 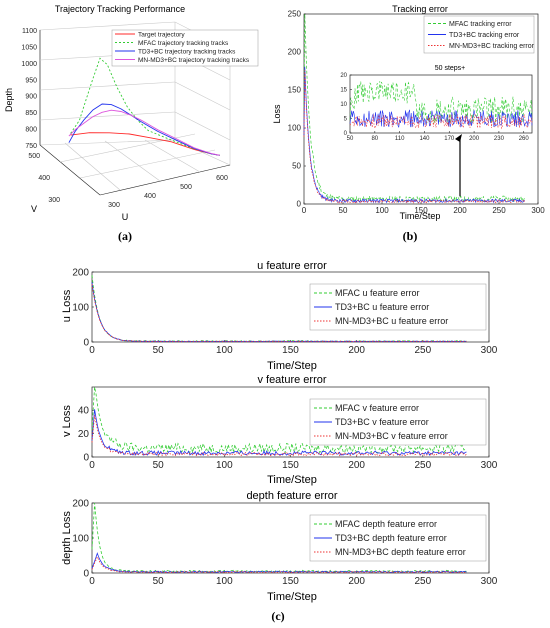 What do you see at coordinates (125, 217) in the screenshot?
I see `panel-a-u-label: U` at bounding box center [125, 217].